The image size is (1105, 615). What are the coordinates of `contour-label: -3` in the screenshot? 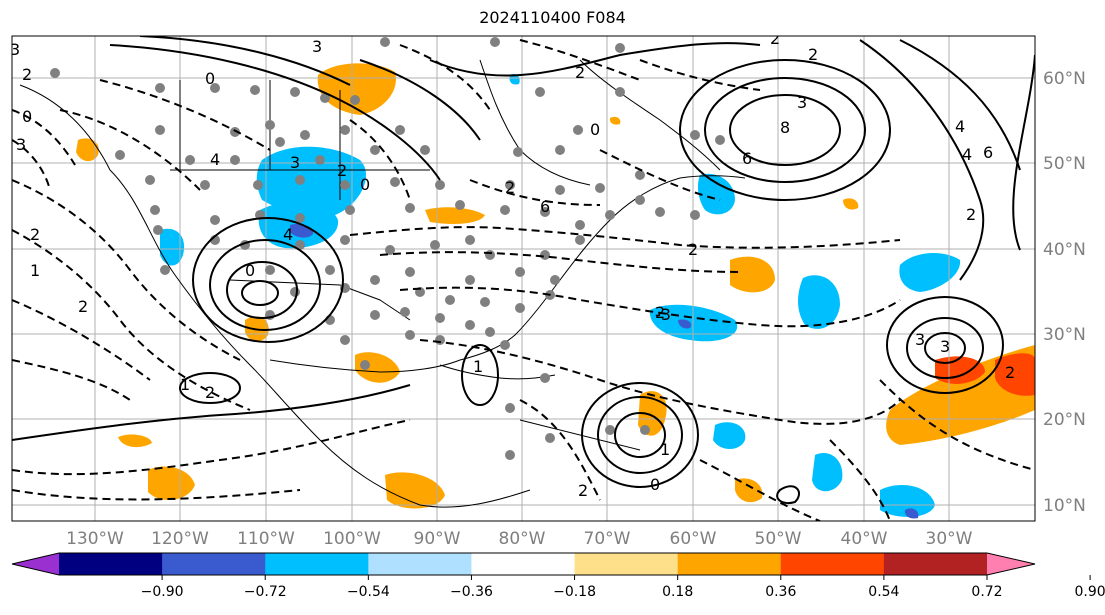 It's located at (663, 314).